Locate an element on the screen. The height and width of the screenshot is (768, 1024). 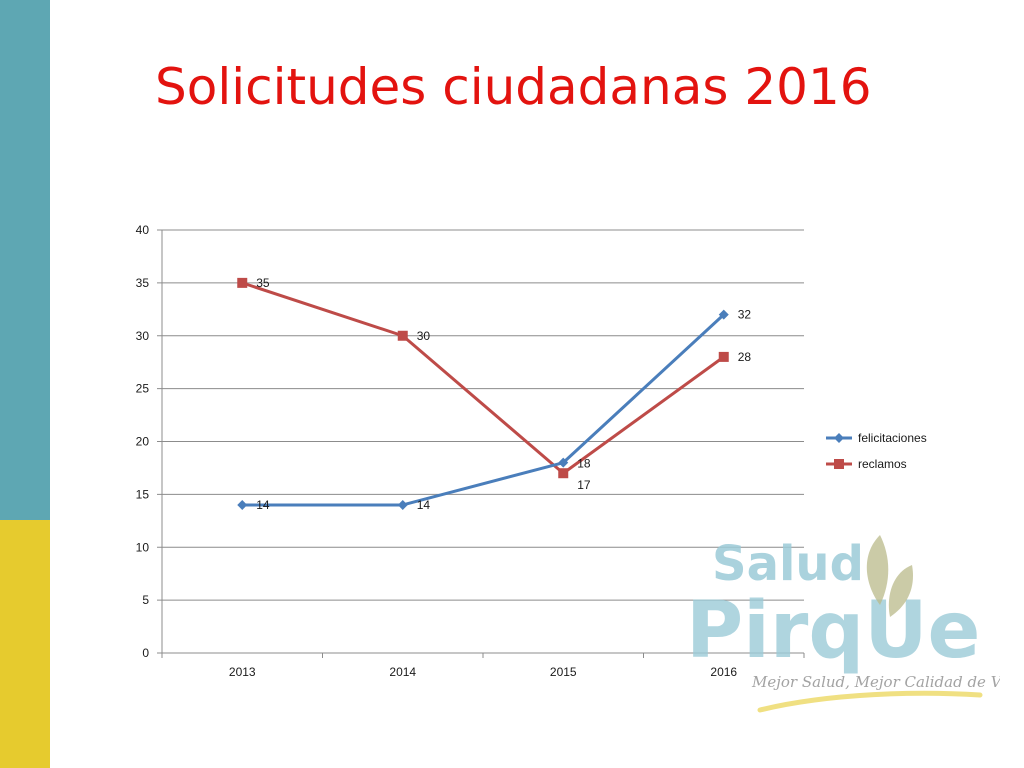
y-tick-label: 40 is located at coordinates (143, 230).